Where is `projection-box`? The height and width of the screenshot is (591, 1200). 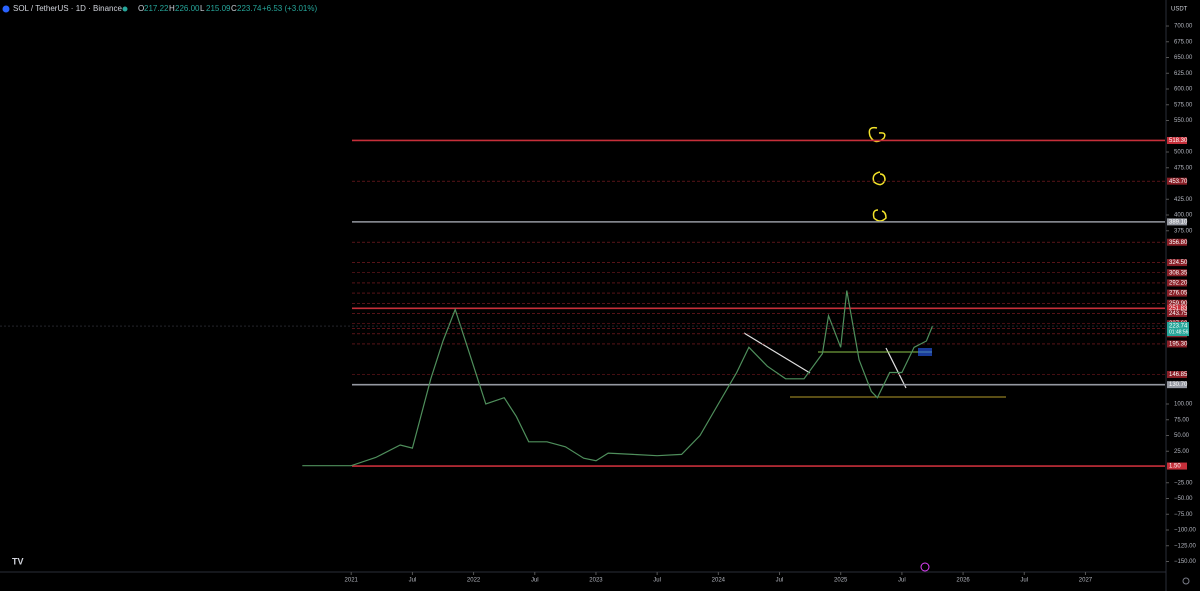
projection-box is located at coordinates (925, 352).